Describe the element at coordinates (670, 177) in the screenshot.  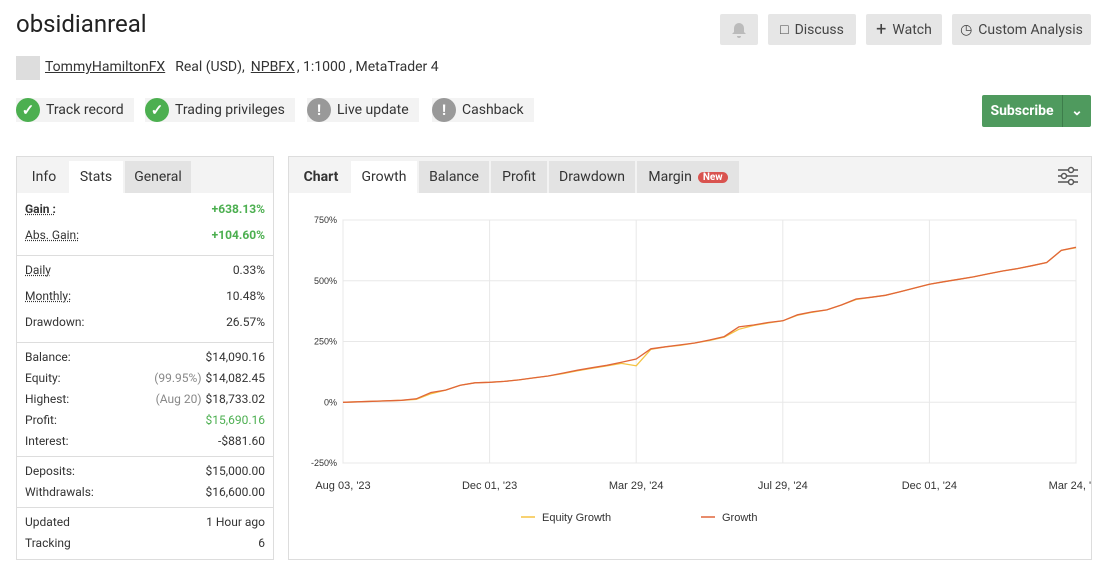
I see `tab-label: Margin` at that location.